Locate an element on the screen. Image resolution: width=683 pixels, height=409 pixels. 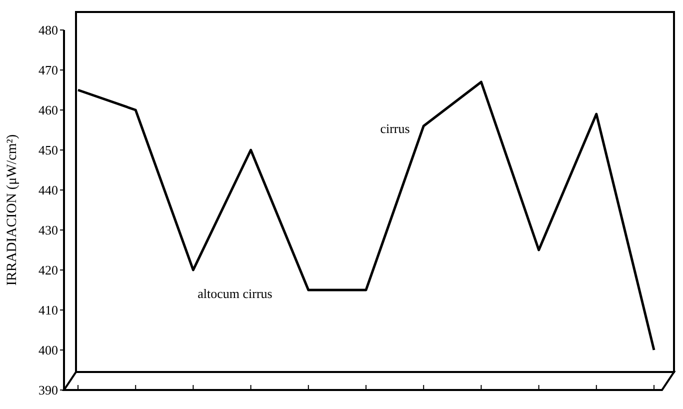
y-tick-label: 470 is located at coordinates (48, 70).